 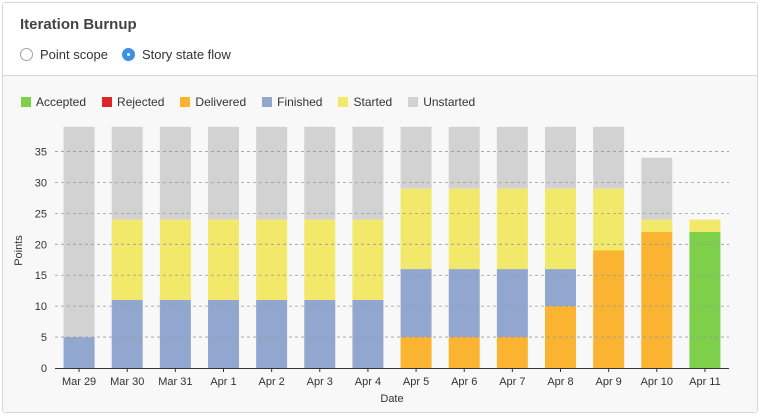 What do you see at coordinates (26, 54) in the screenshot?
I see `radio-unselected-icon` at bounding box center [26, 54].